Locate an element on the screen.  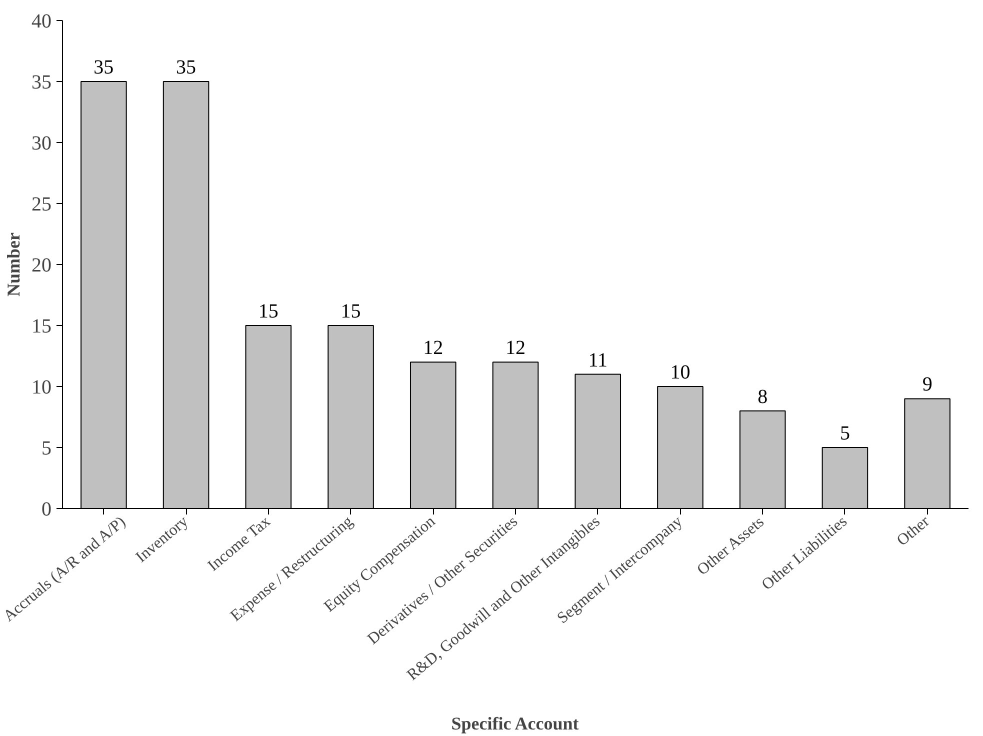
data-label: 5 is located at coordinates (845, 433).